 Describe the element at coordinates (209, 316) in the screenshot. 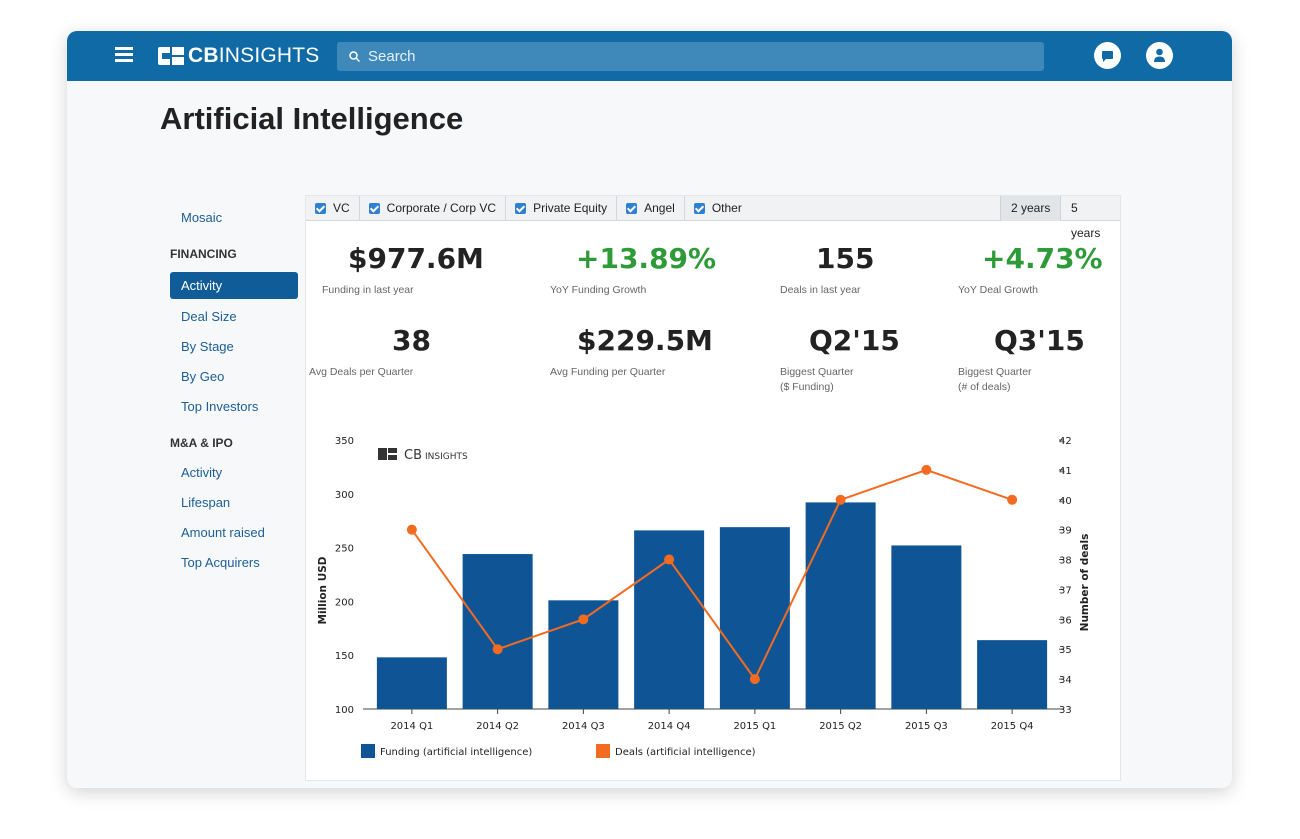

I see `sidebar-item-deal-size: Deal Size` at that location.